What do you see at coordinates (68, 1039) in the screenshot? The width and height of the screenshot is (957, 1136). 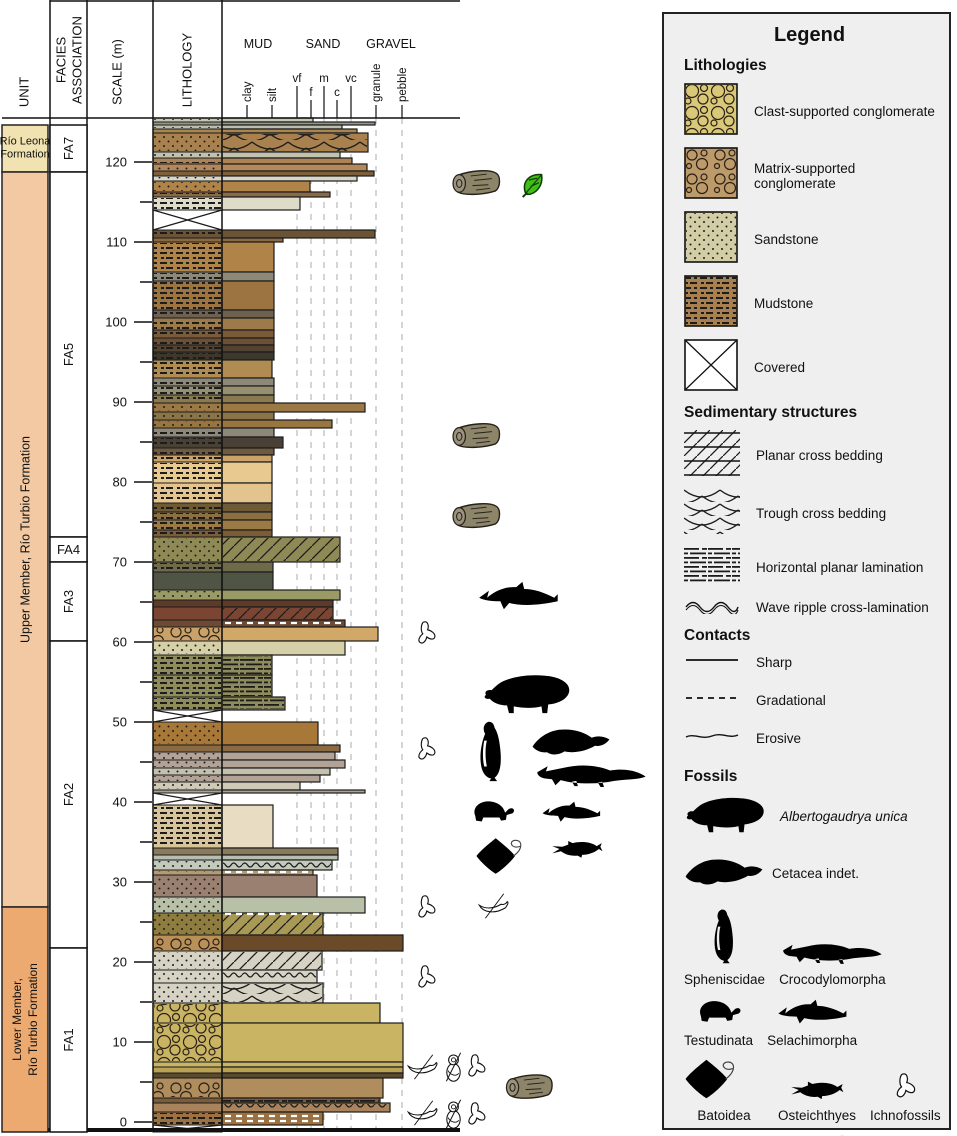 I see `facies-label: FA1` at bounding box center [68, 1039].